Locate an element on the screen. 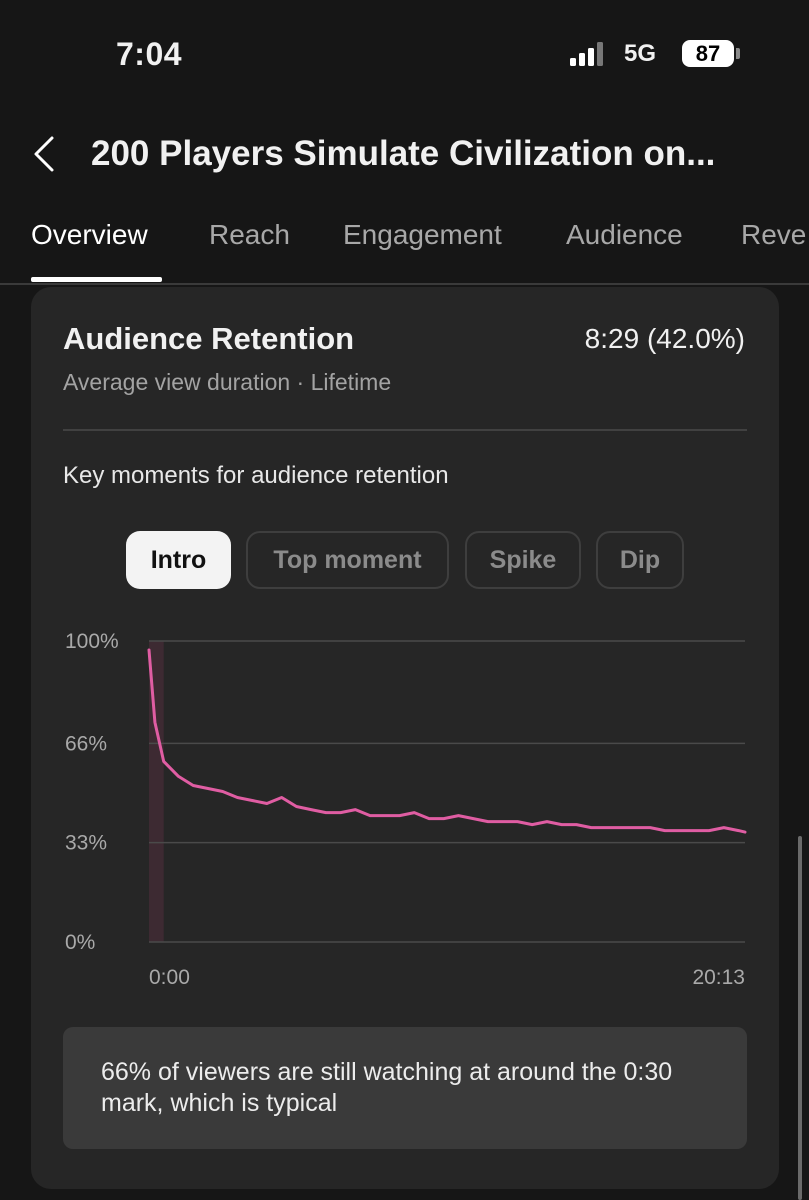  chevron-left-icon is located at coordinates (44, 154).